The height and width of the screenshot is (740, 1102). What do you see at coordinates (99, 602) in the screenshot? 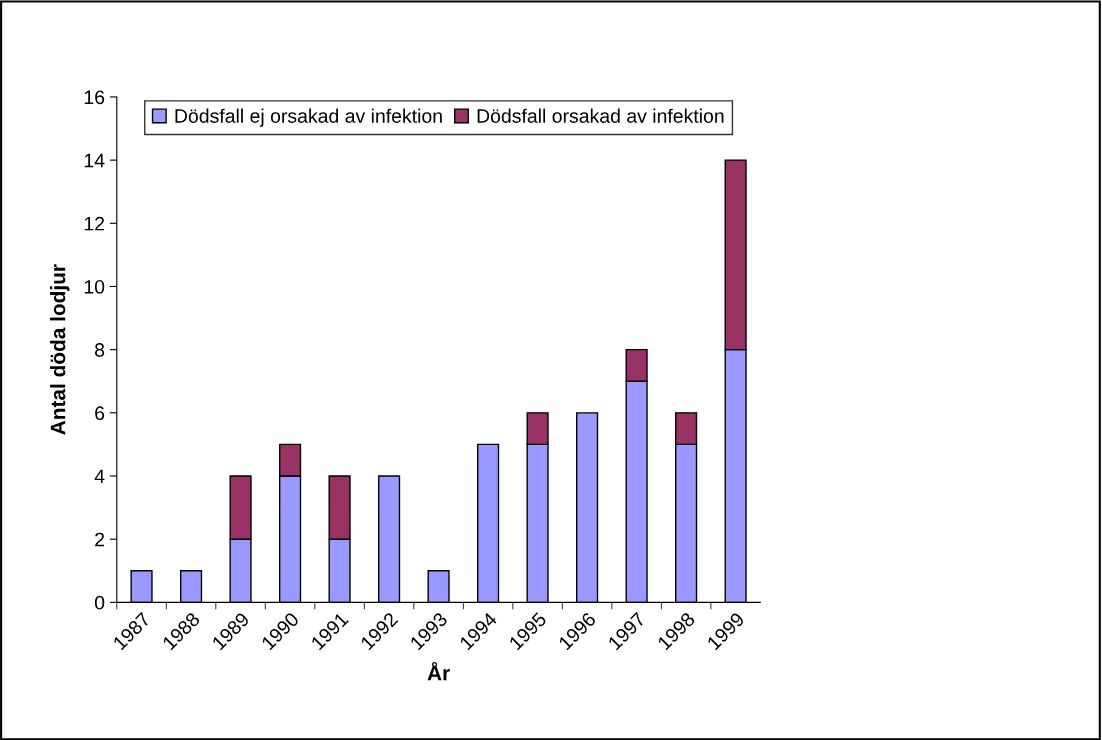
I see `y-tick-label: 0` at bounding box center [99, 602].